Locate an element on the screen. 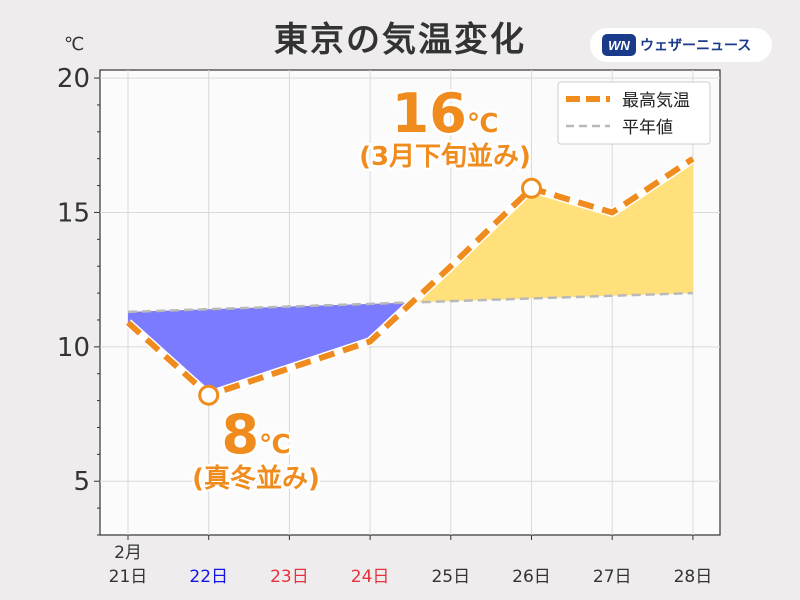 This screenshot has width=800, height=600. y-tick-label: 5 is located at coordinates (81, 482).